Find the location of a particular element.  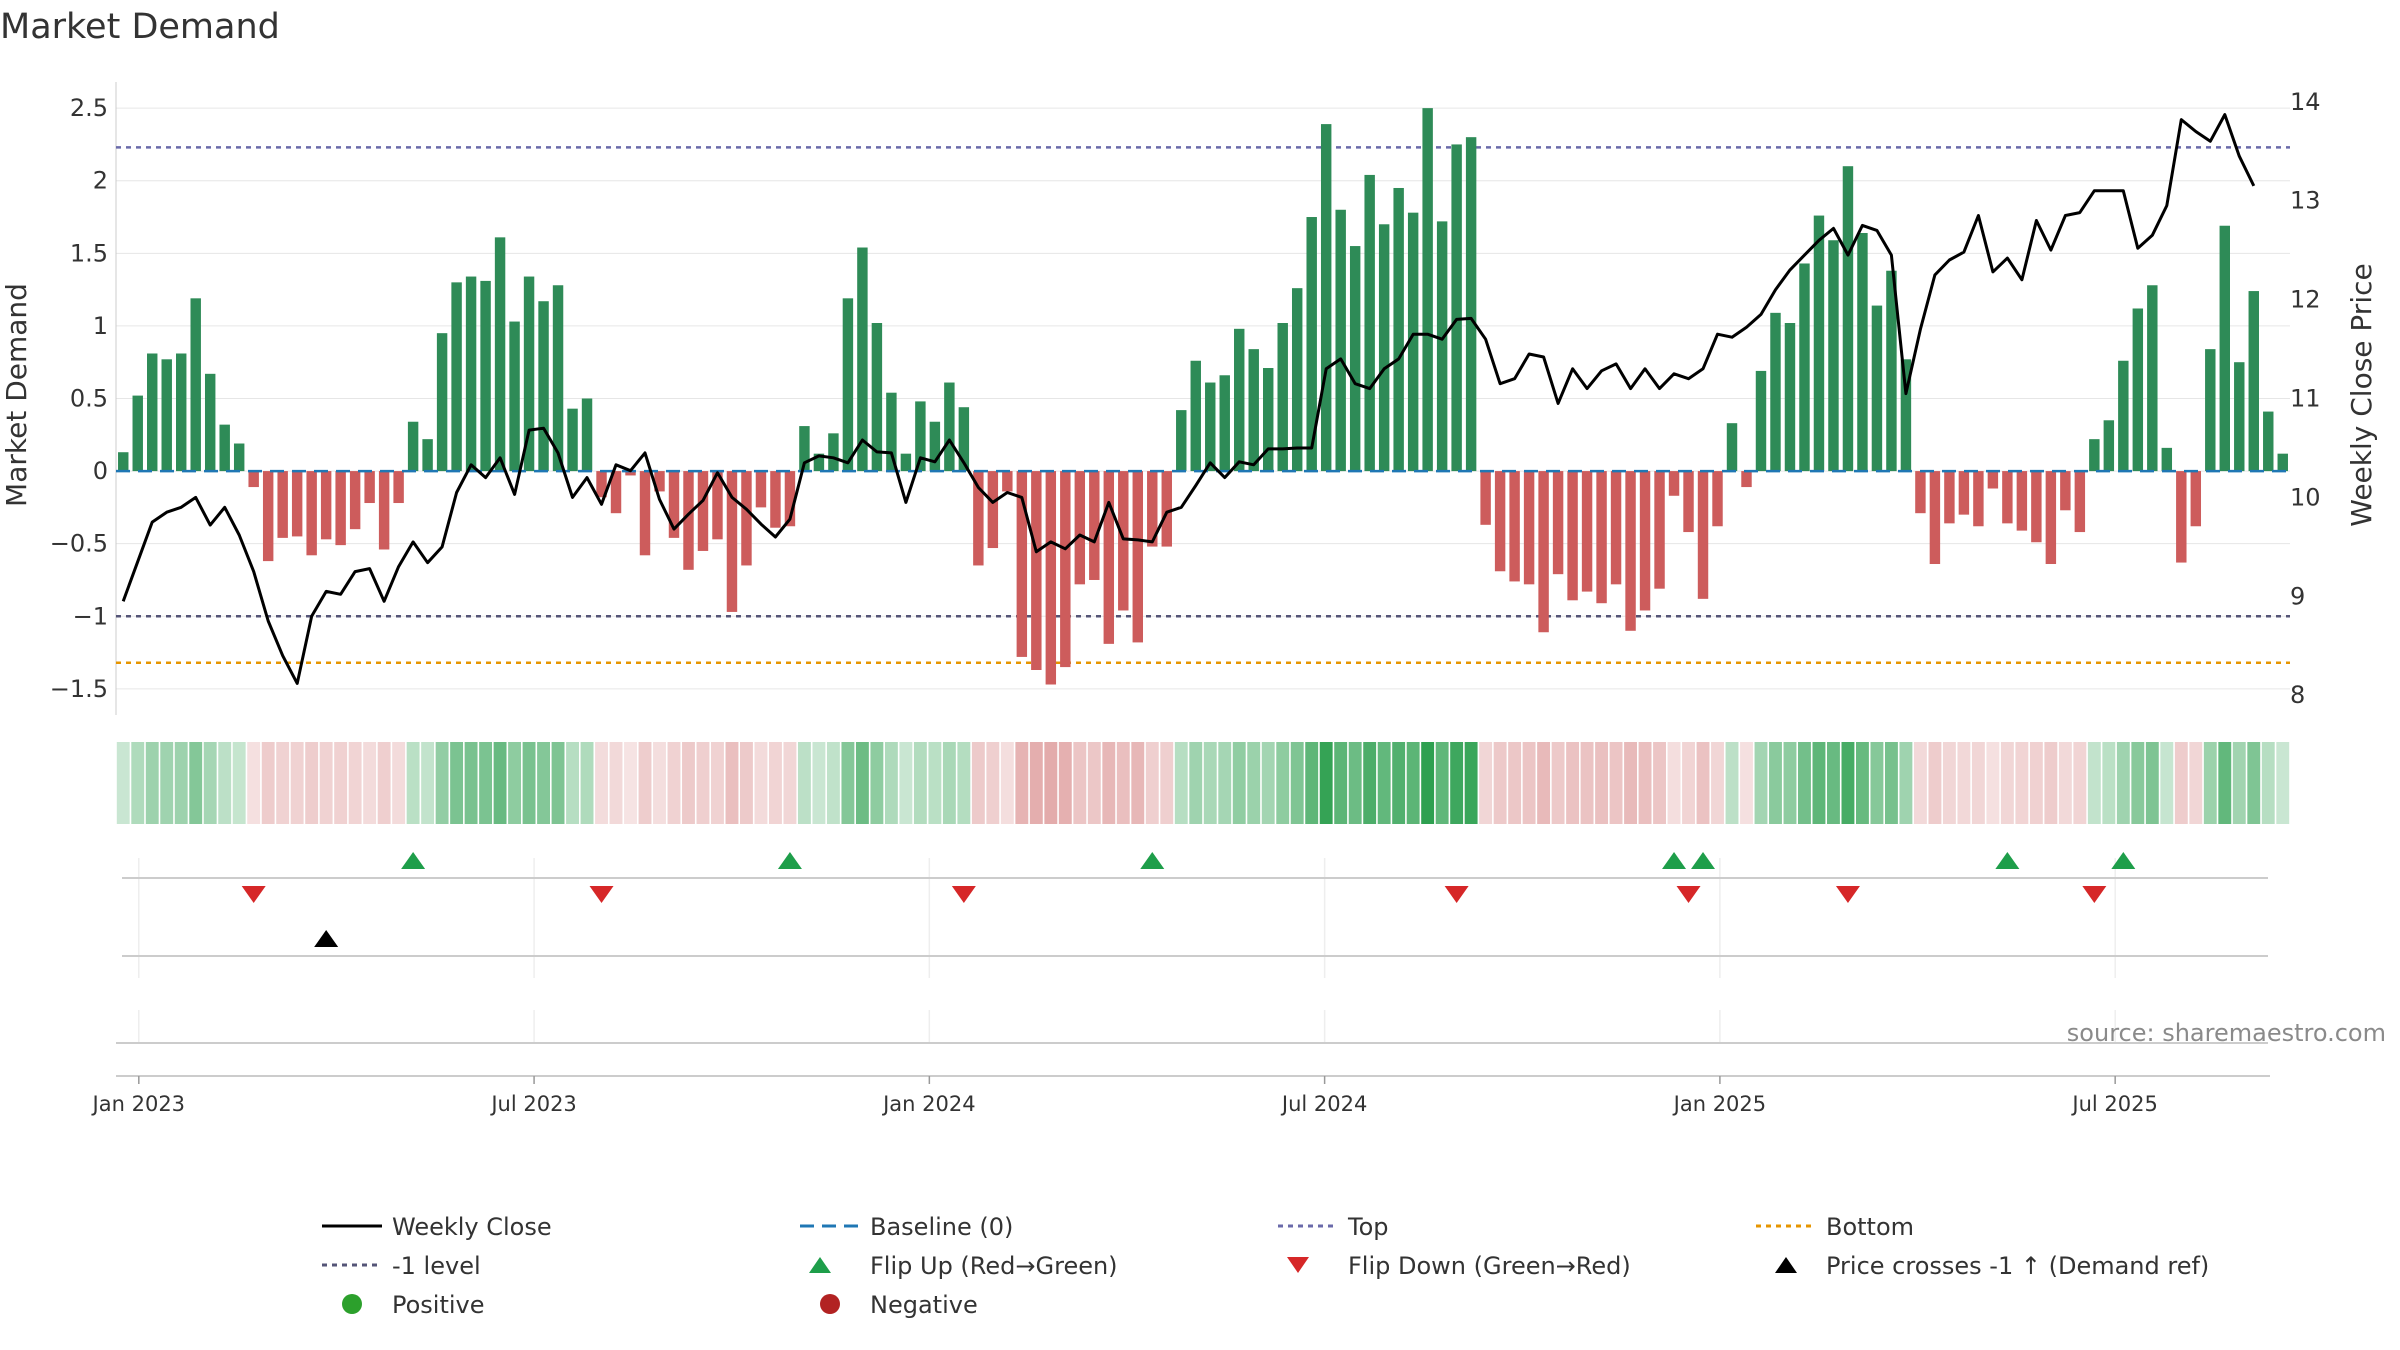

y-tick-label: 2 is located at coordinates (100, 181).